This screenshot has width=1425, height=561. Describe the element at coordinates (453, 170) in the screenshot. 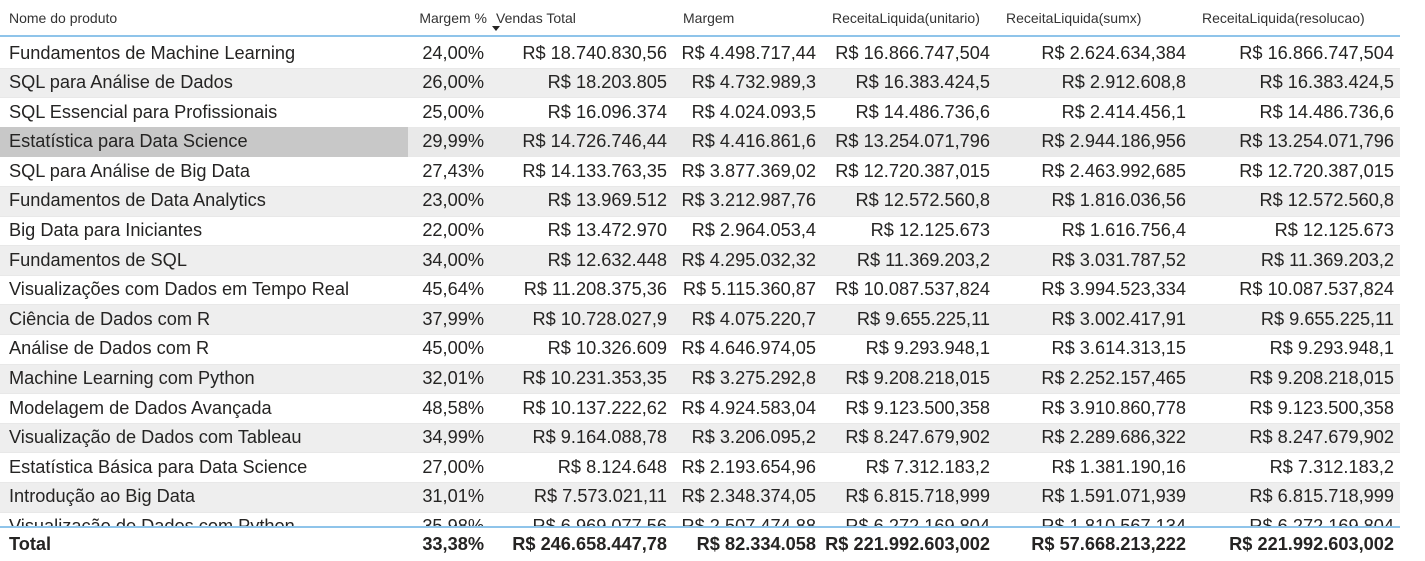

I see `cell-margem-percent: 27,43%` at that location.